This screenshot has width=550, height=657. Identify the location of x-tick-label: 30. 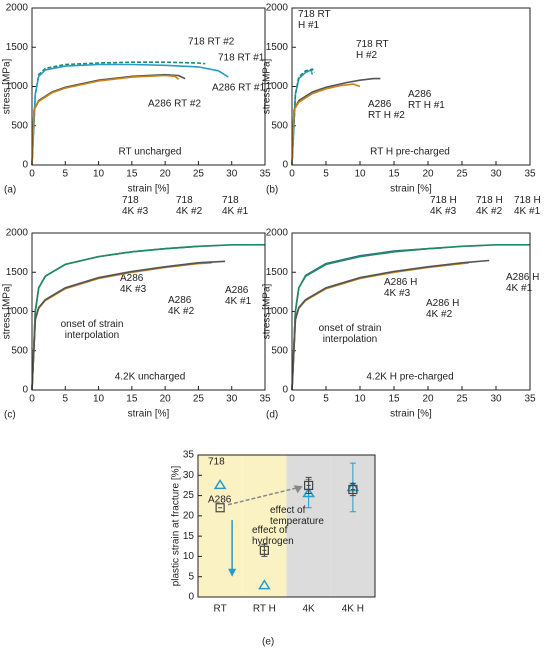
(496, 399).